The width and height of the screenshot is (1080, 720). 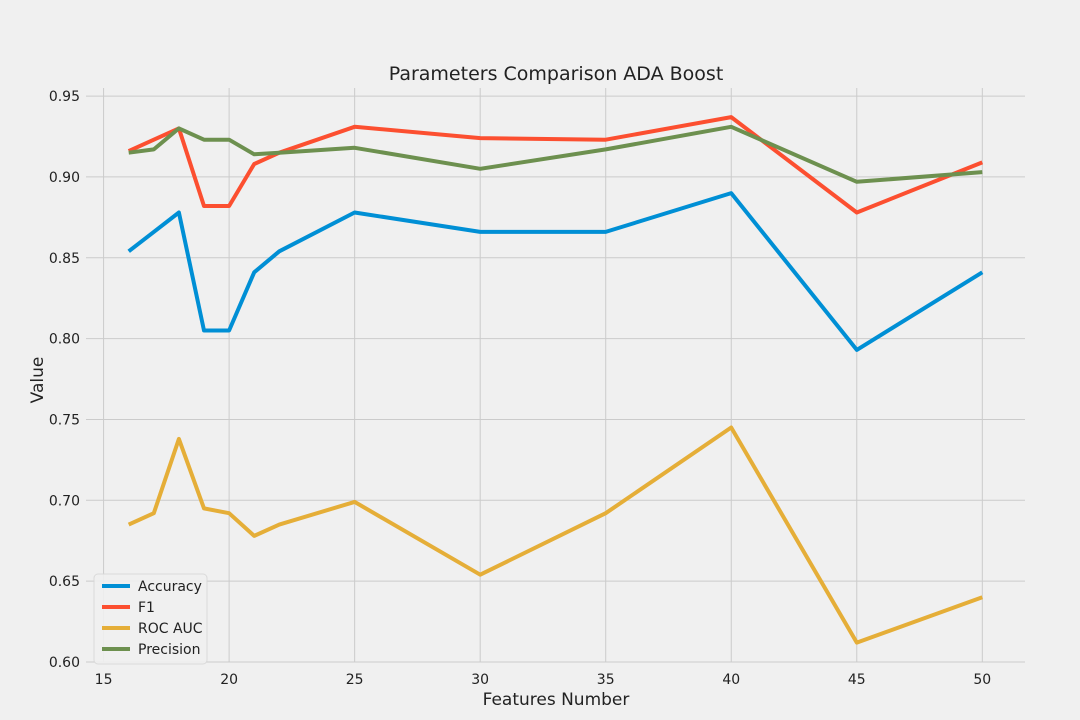 I want to click on legend-label: ROC AUC, so click(x=170, y=629).